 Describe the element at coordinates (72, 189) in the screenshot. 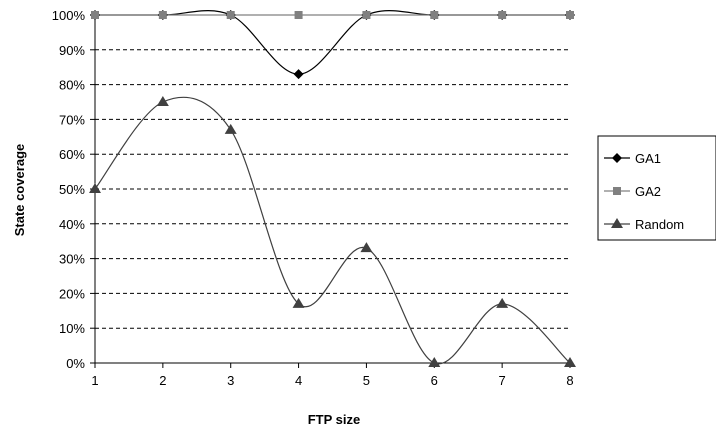

I see `y-tick-label: 50%` at that location.